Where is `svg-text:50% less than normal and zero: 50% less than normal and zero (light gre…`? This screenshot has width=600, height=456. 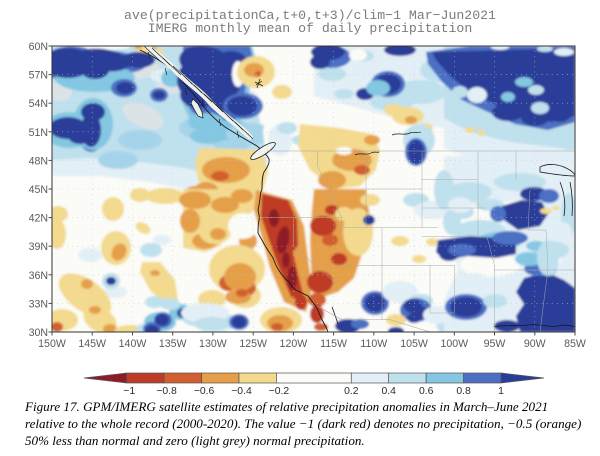 svg-text:50% less than normal and zero: 50% less than normal and zero (light gre… is located at coordinates (195, 440).